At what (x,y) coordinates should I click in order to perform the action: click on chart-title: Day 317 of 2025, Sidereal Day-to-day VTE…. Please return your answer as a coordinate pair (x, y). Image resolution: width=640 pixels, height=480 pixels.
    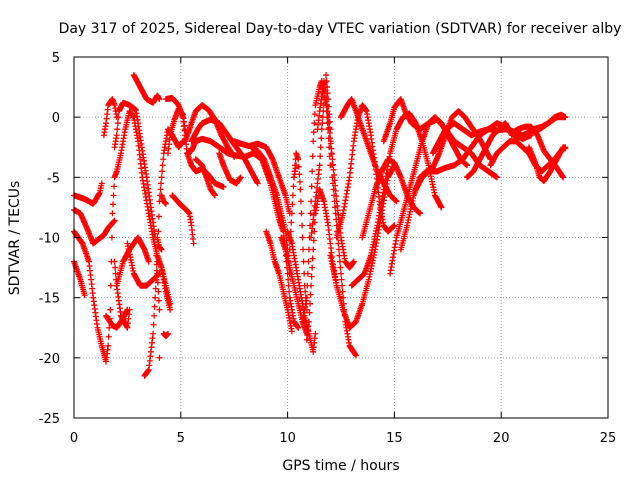
    Looking at the image, I should click on (340, 29).